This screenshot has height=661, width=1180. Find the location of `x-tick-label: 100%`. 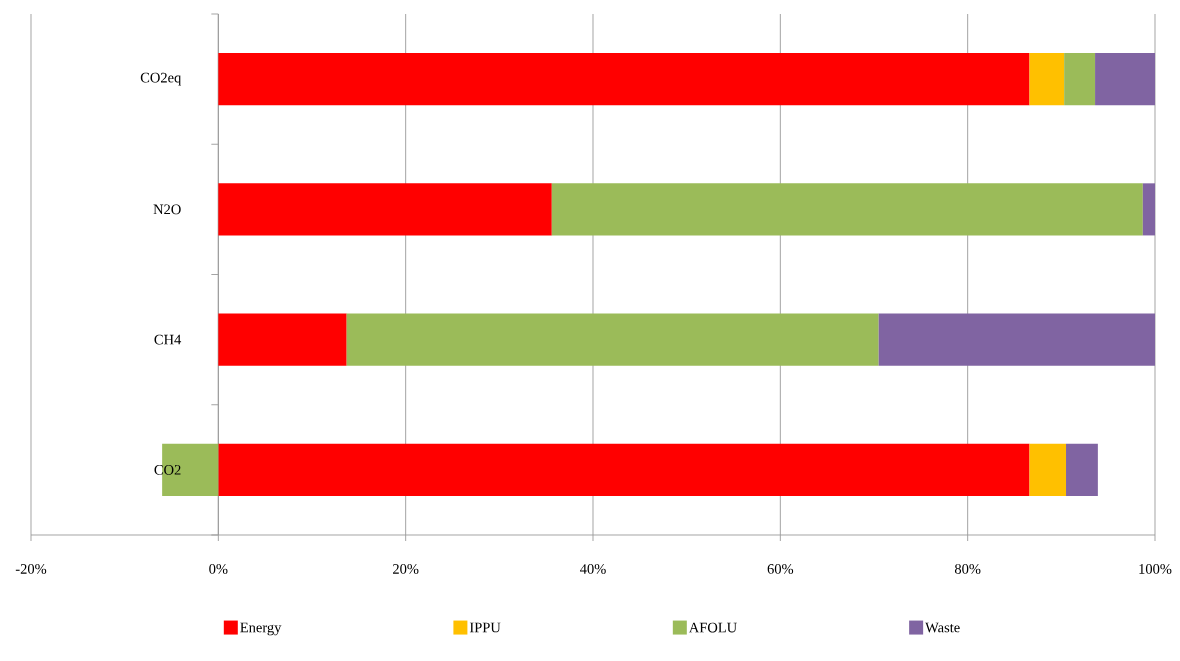

x-tick-label: 100% is located at coordinates (1155, 569).